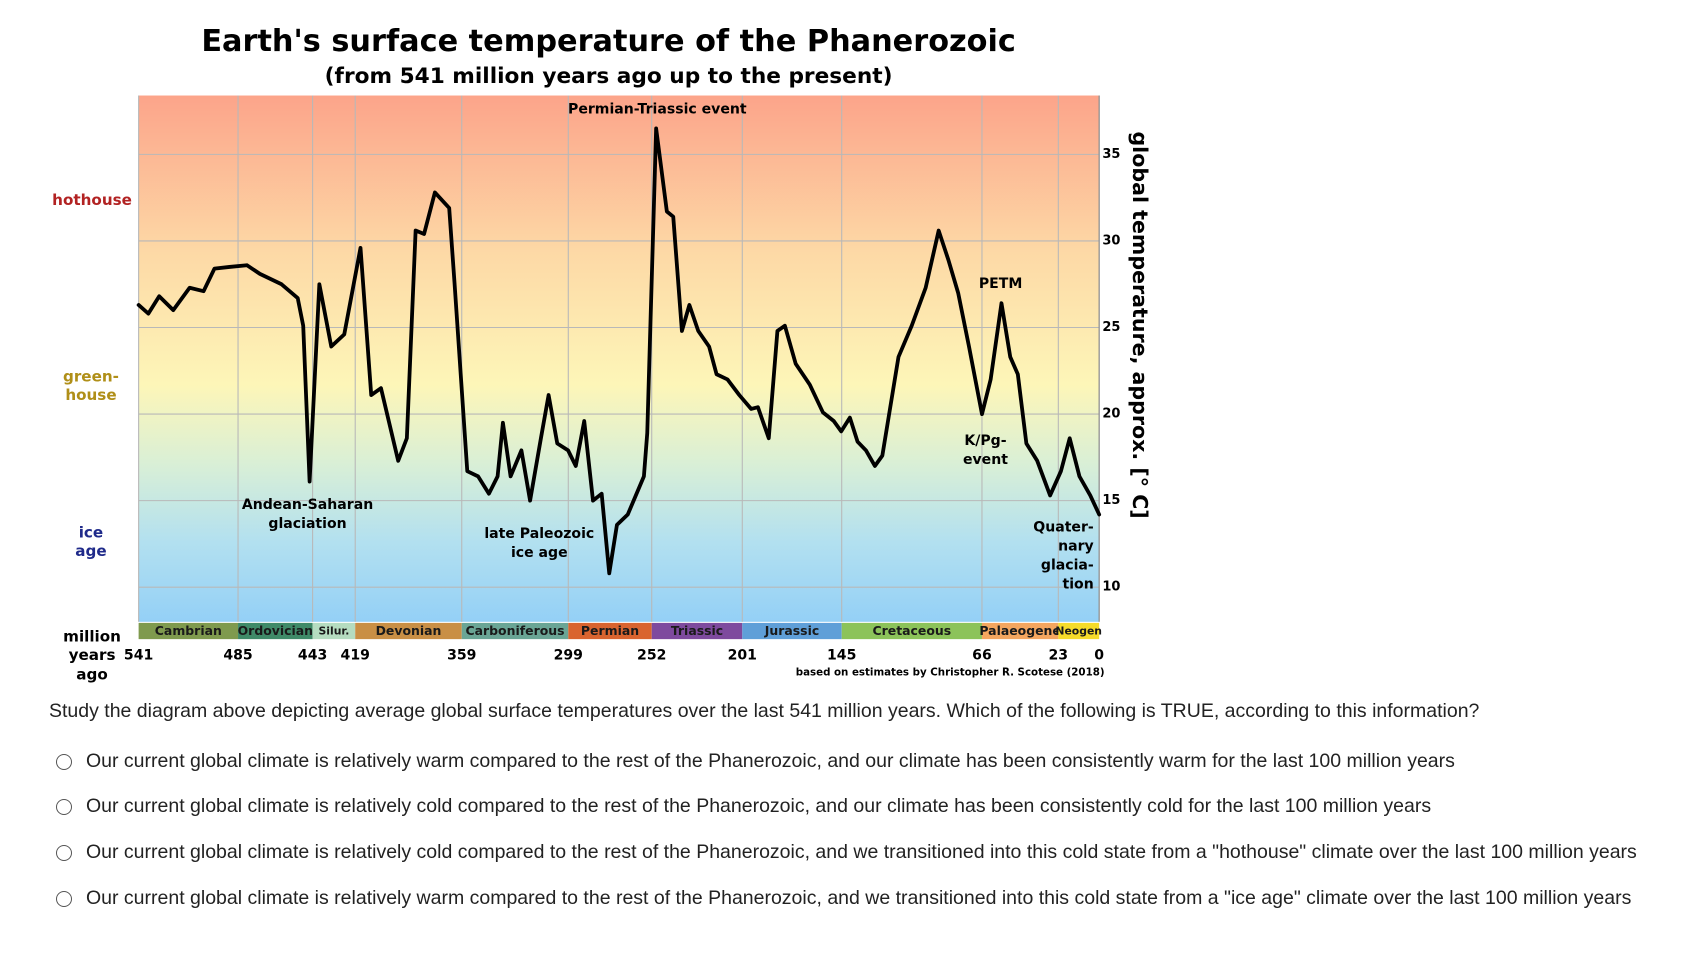 The width and height of the screenshot is (1698, 953). Describe the element at coordinates (92, 674) in the screenshot. I see `x-axis-label: ago` at that location.